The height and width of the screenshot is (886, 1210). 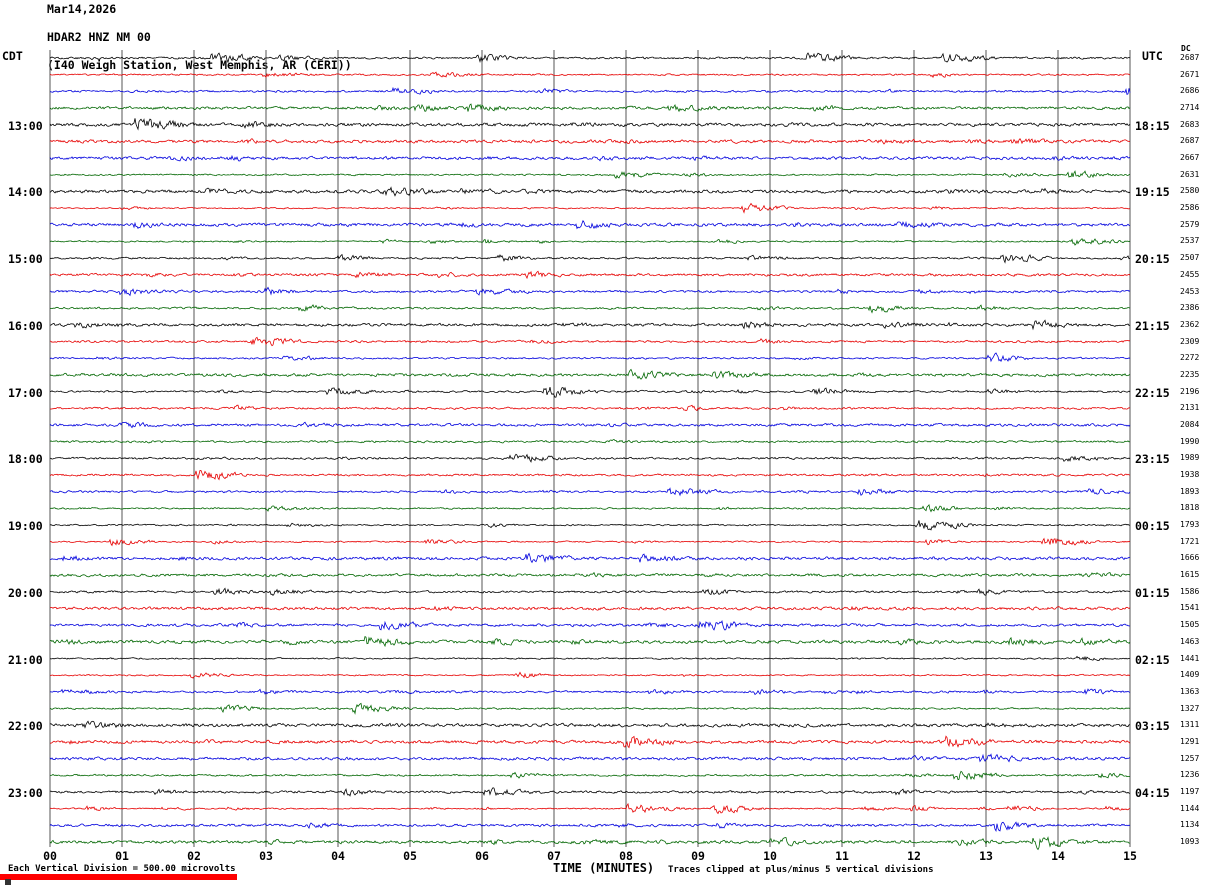 What do you see at coordinates (1190, 575) in the screenshot?
I see `dc-value-row-31: 1615` at bounding box center [1190, 575].